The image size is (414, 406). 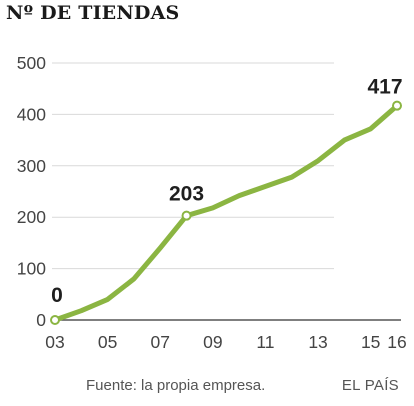 What do you see at coordinates (31, 191) in the screenshot?
I see `y-axis-ticks: 0 100 200 300 400 500` at bounding box center [31, 191].